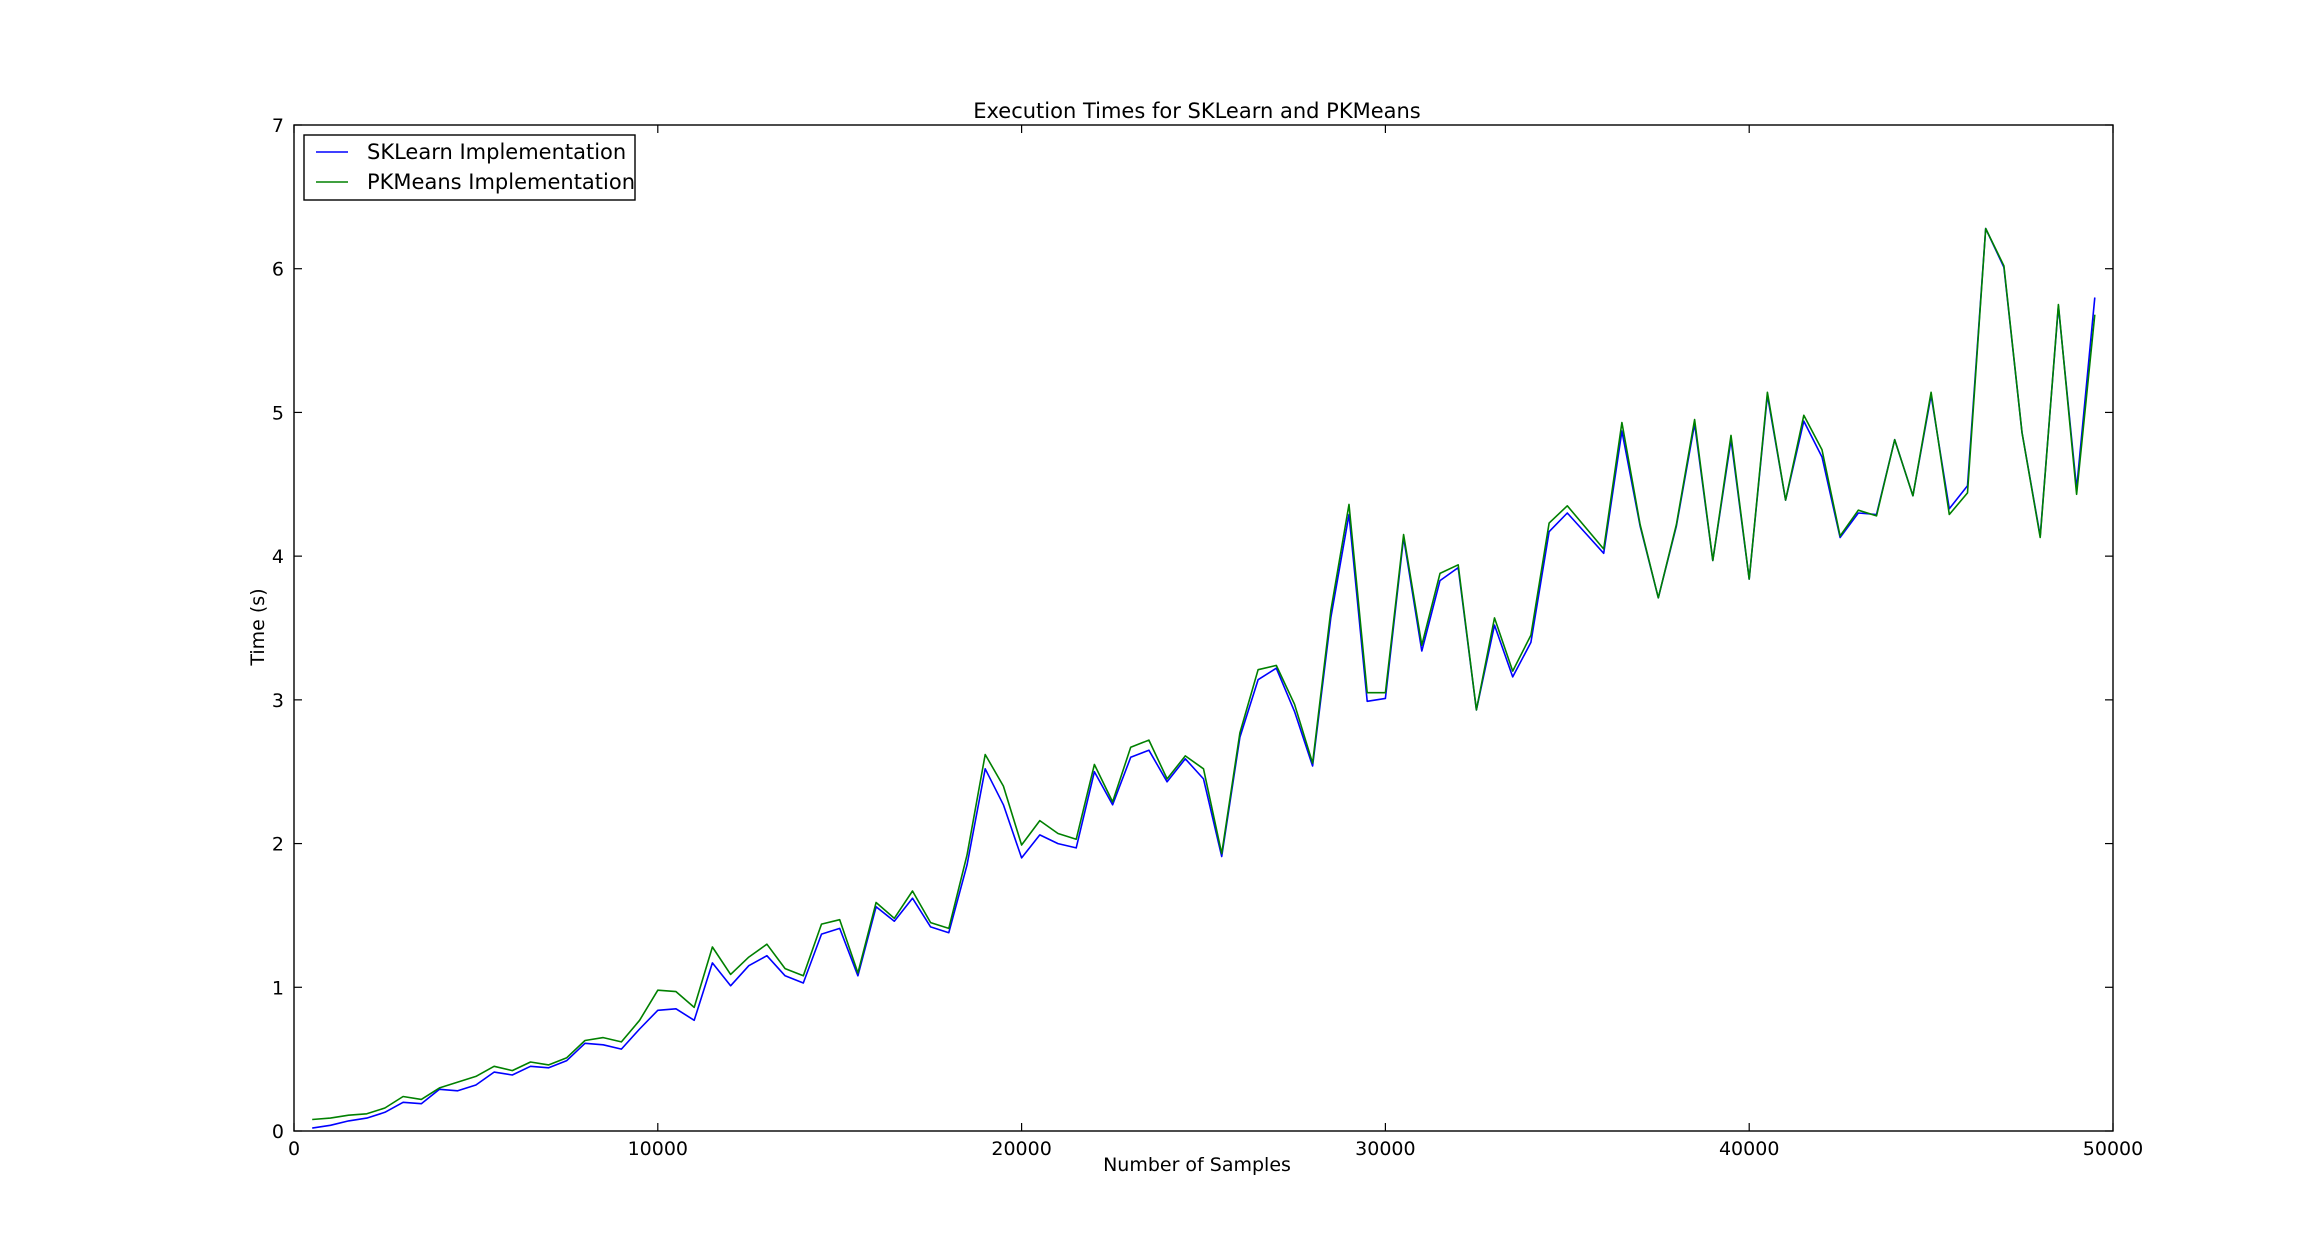  What do you see at coordinates (278, 126) in the screenshot?
I see `y-tick-label: 7` at bounding box center [278, 126].